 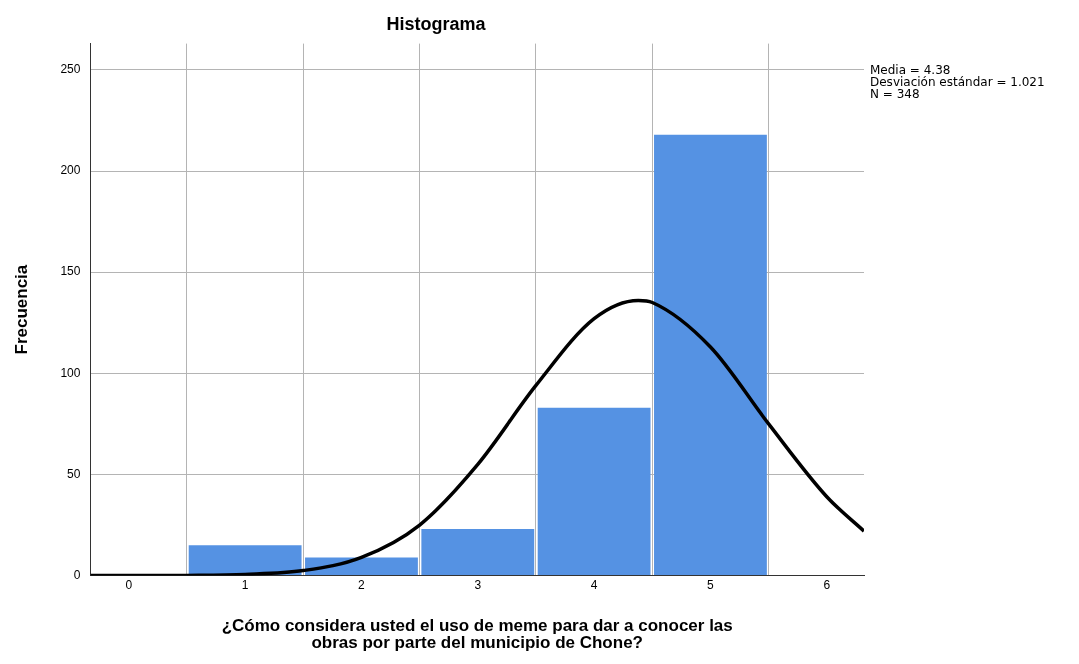 What do you see at coordinates (129, 585) in the screenshot?
I see `x-tick-label: 0` at bounding box center [129, 585].